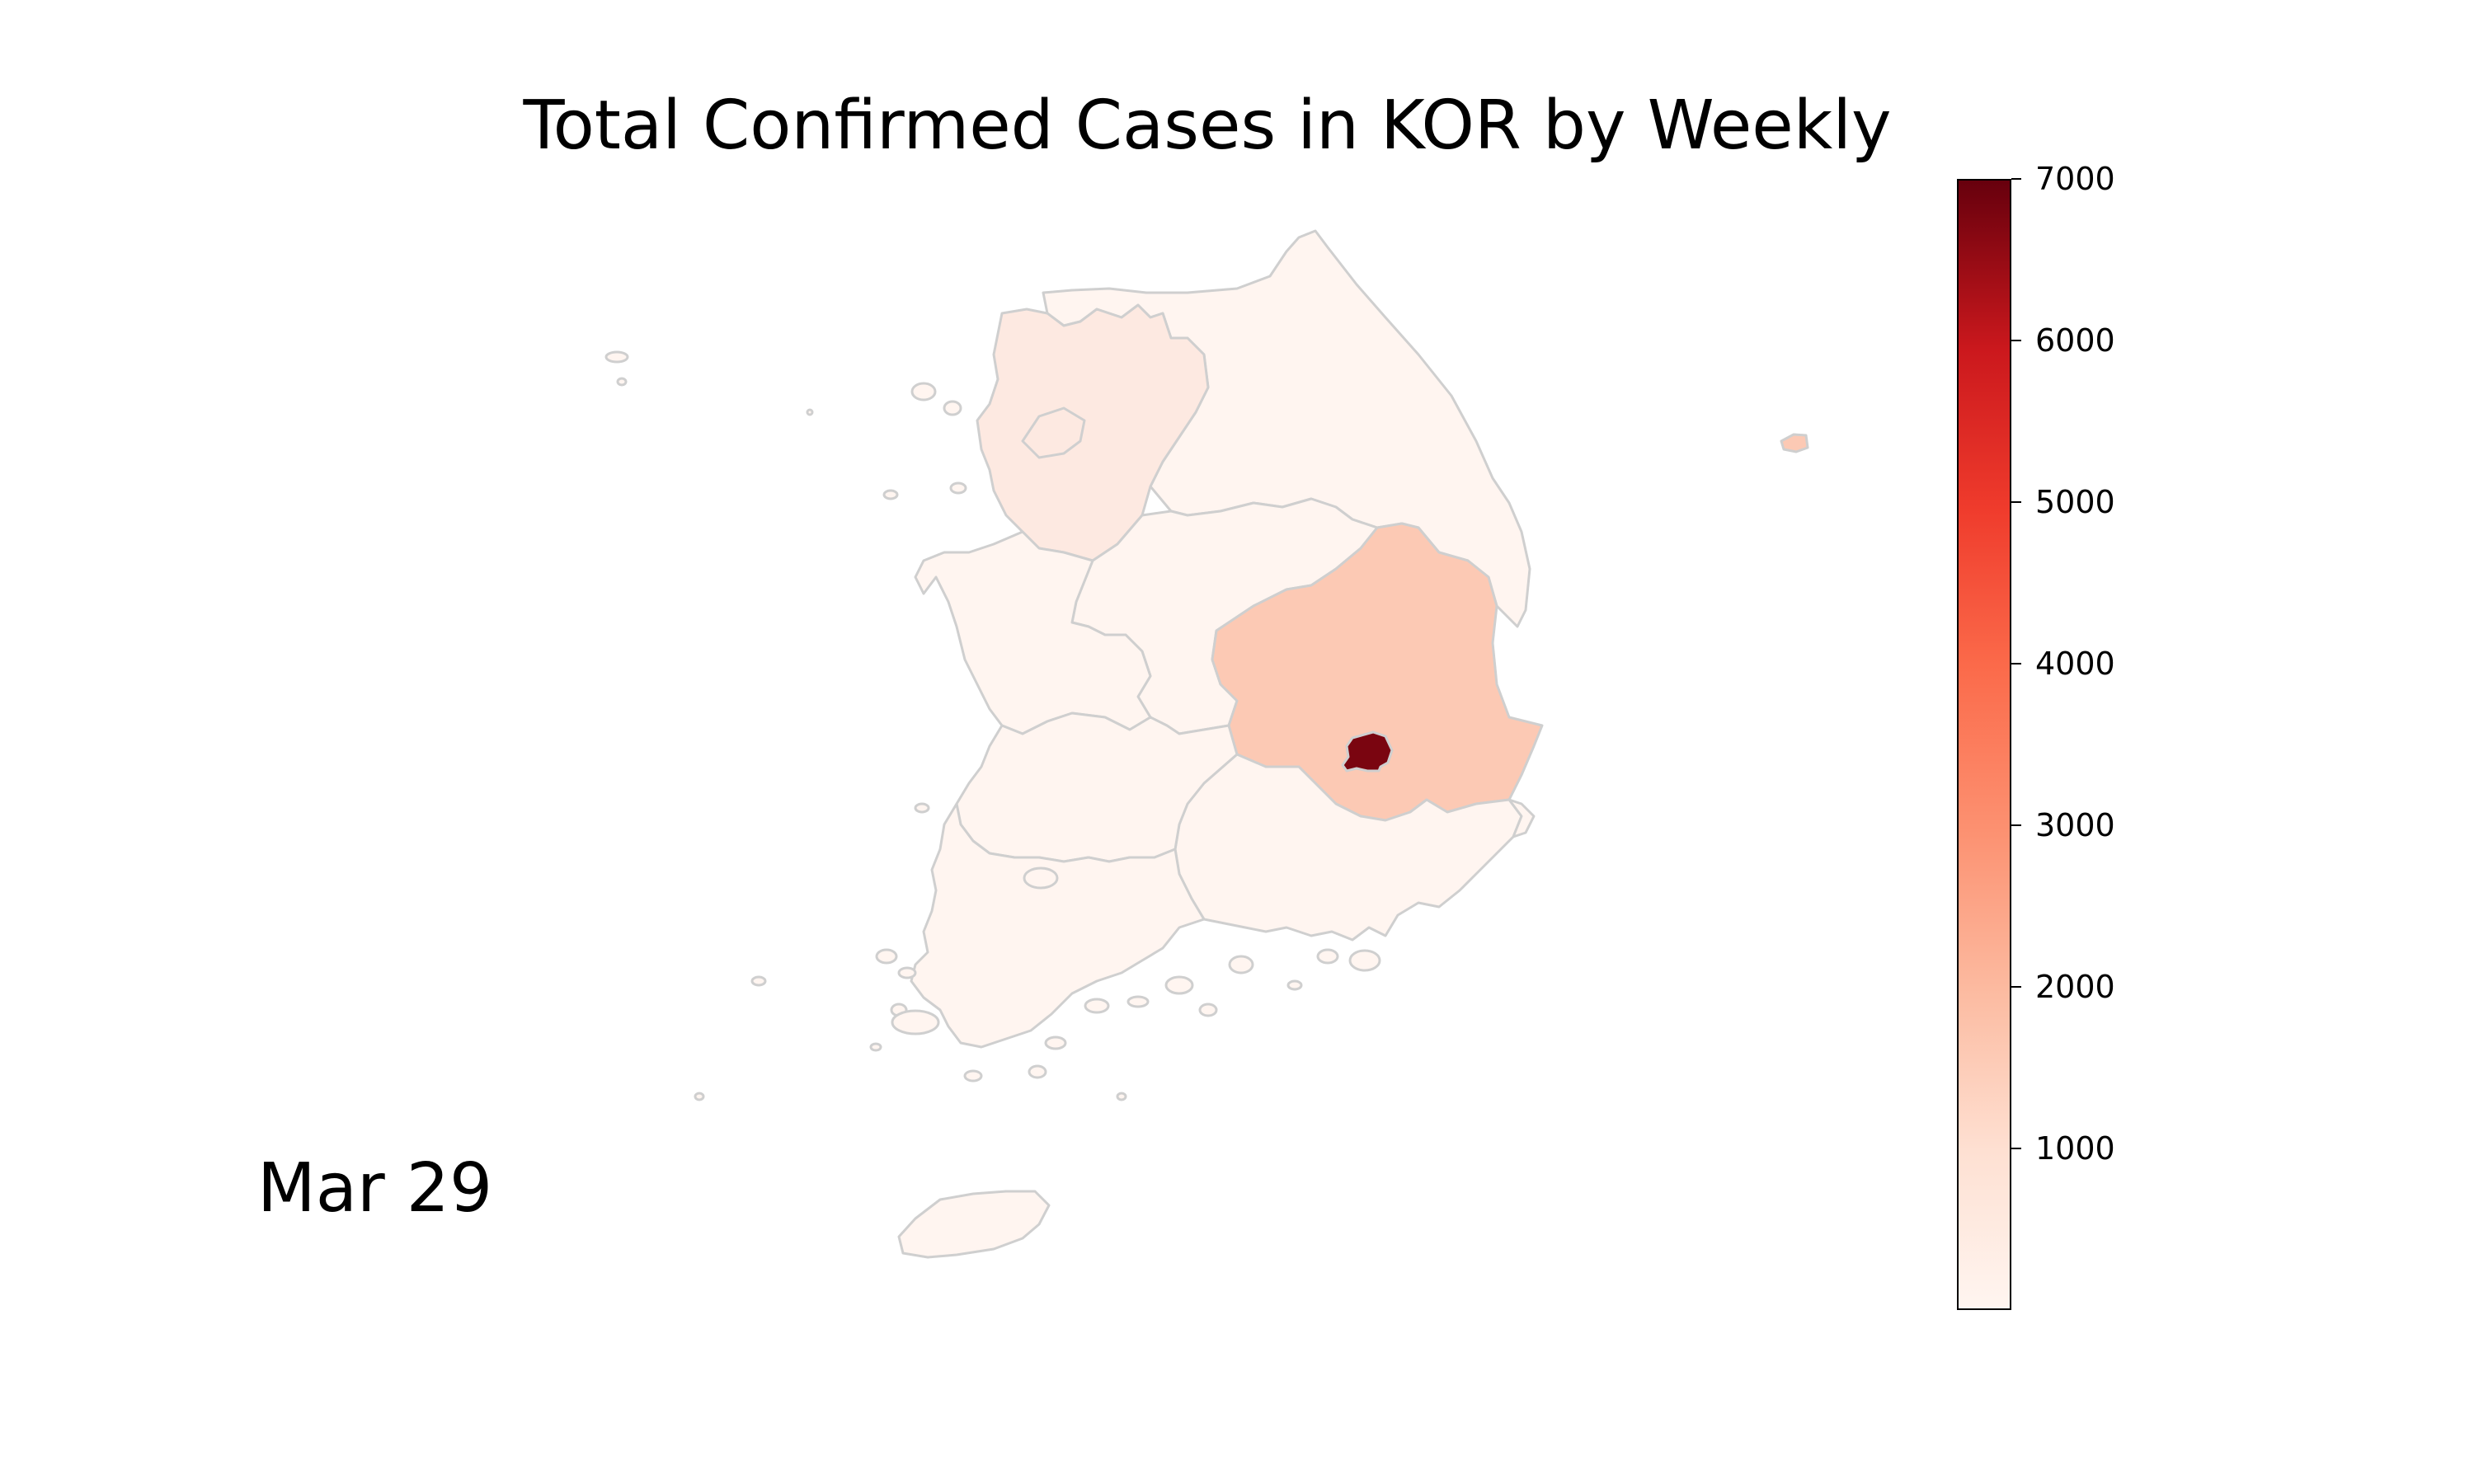  What do you see at coordinates (2075, 825) in the screenshot?
I see `colorbar-tick-label: 3000` at bounding box center [2075, 825].